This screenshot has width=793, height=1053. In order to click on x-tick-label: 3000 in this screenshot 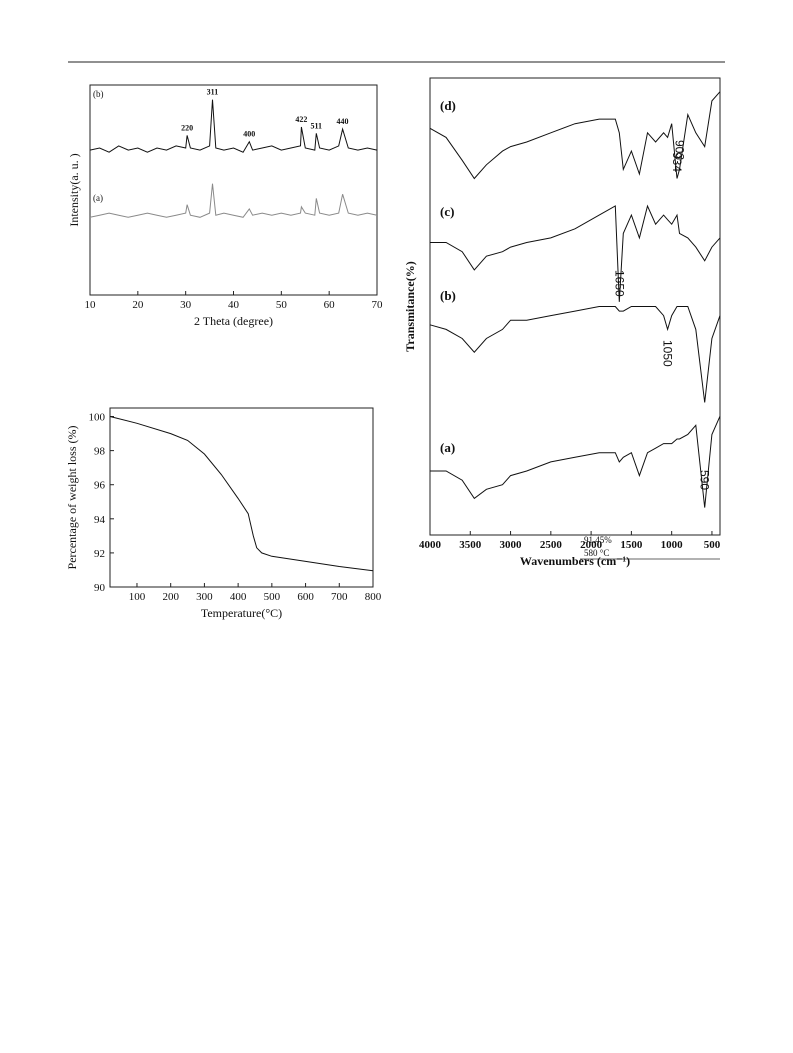, I will do `click(511, 545)`.